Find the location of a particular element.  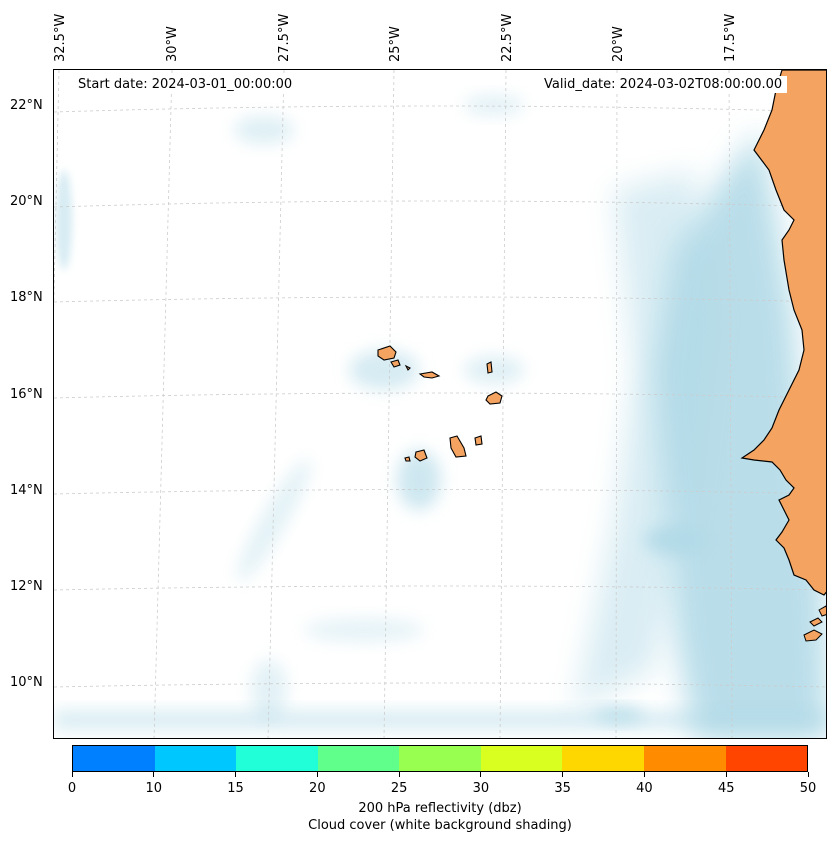

reflectivity-colorbar is located at coordinates (440, 758).